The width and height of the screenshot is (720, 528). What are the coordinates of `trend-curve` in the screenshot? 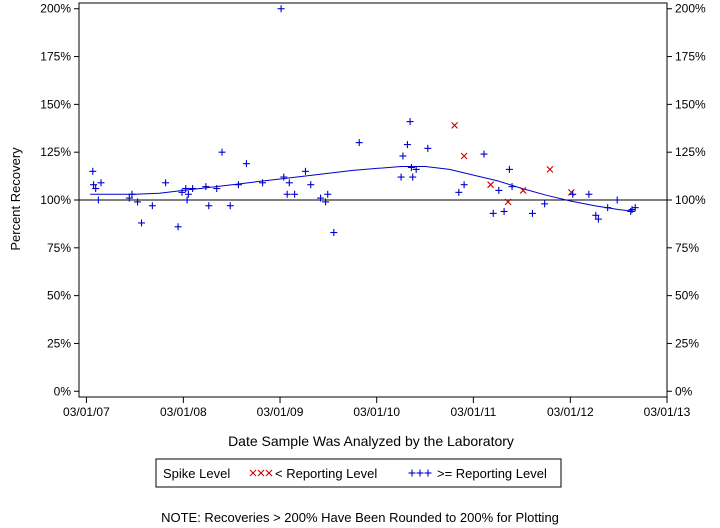 It's located at (363, 189).